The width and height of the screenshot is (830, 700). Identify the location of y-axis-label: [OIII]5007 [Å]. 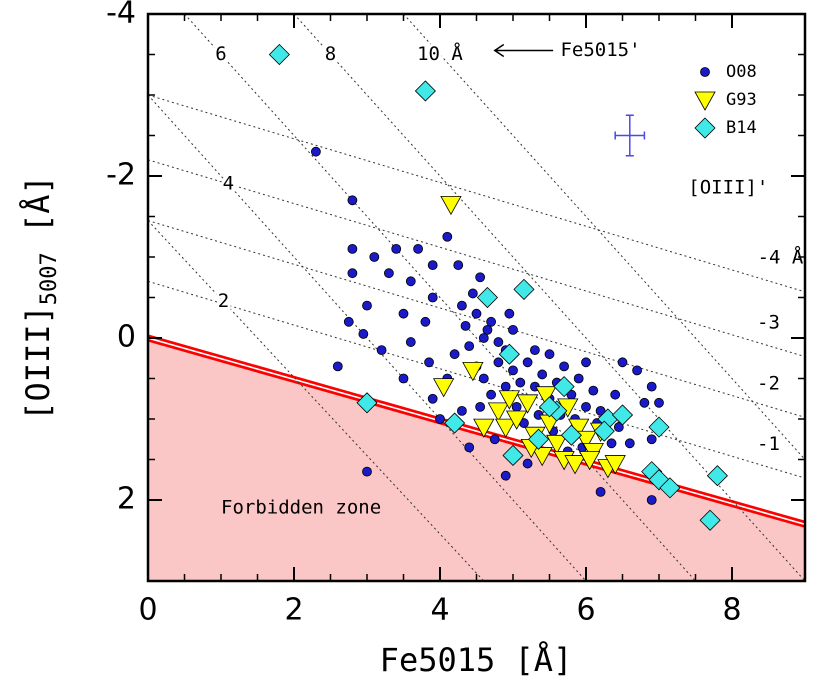
(40, 298).